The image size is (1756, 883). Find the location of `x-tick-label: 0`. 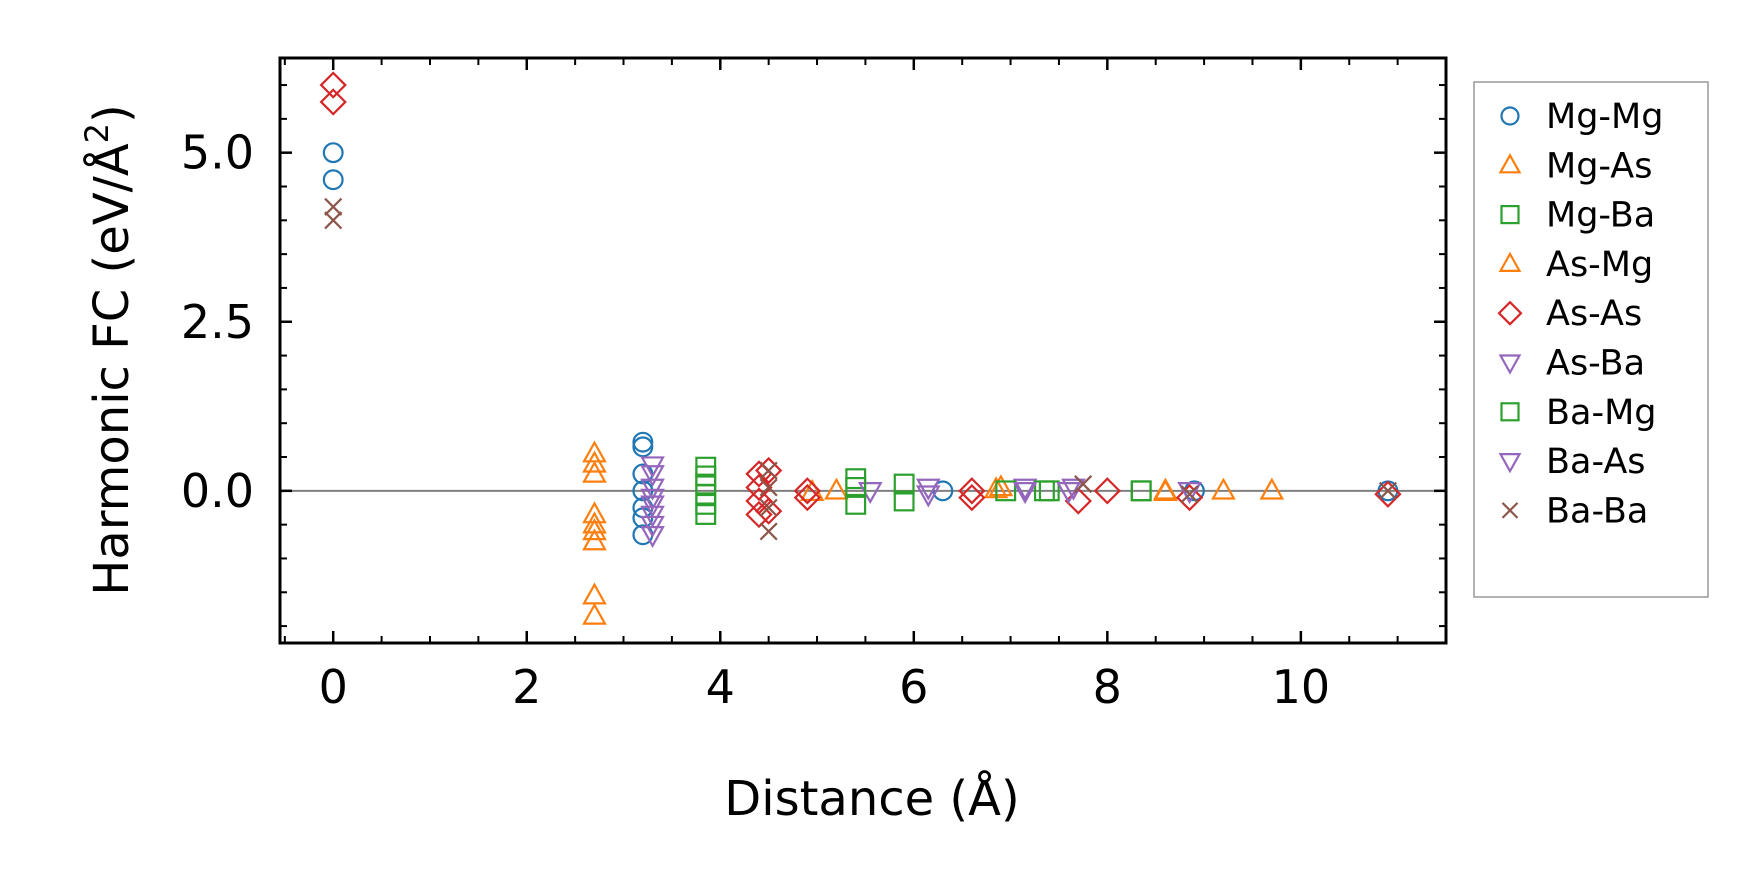

x-tick-label: 0 is located at coordinates (333, 687).